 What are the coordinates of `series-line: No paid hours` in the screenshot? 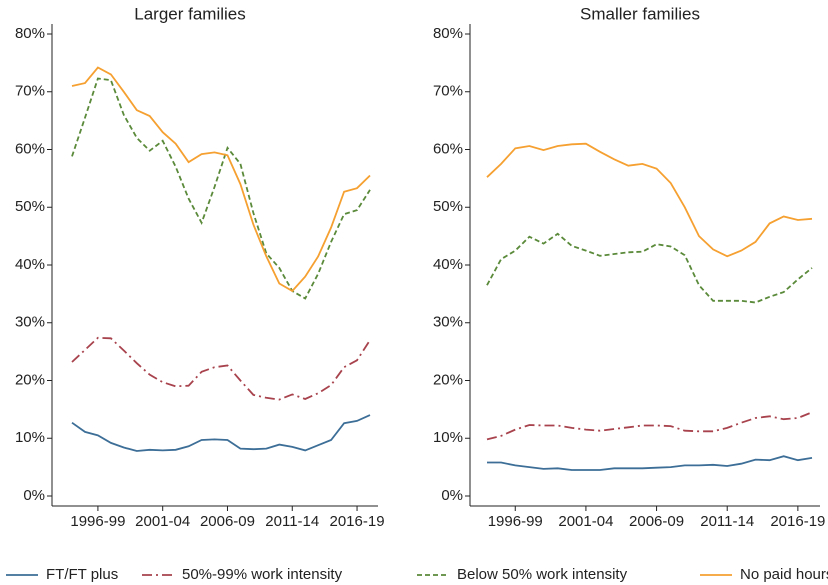 It's located at (649, 200).